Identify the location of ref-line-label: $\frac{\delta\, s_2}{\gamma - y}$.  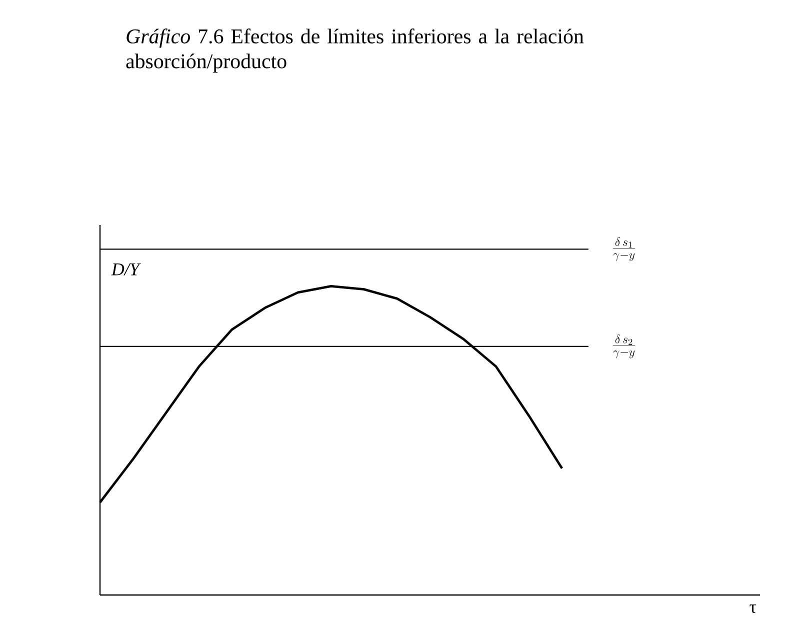
(624, 346).